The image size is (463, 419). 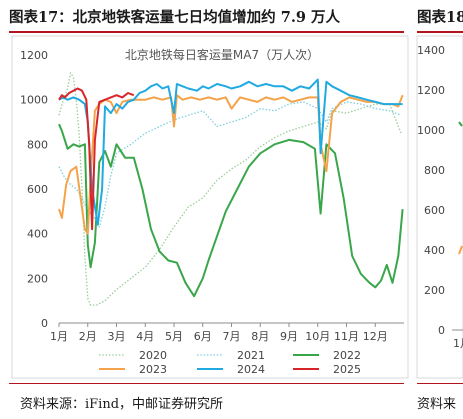 I want to click on x-tick-label: 2月, so click(x=88, y=336).